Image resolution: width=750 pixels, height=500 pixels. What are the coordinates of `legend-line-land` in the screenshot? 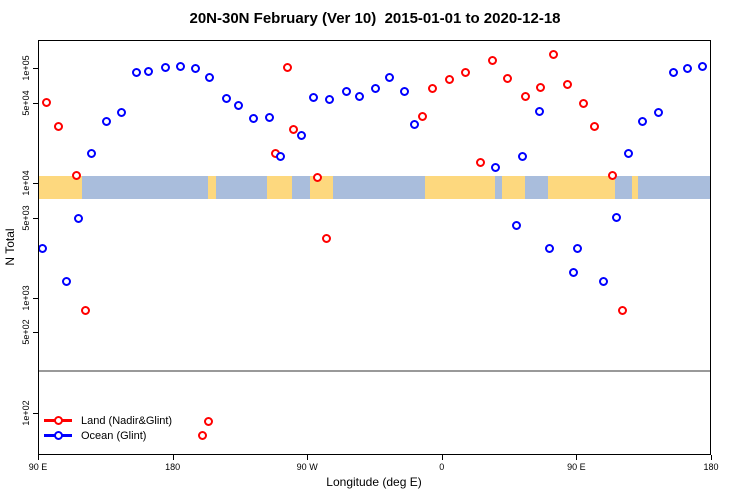 It's located at (58, 420).